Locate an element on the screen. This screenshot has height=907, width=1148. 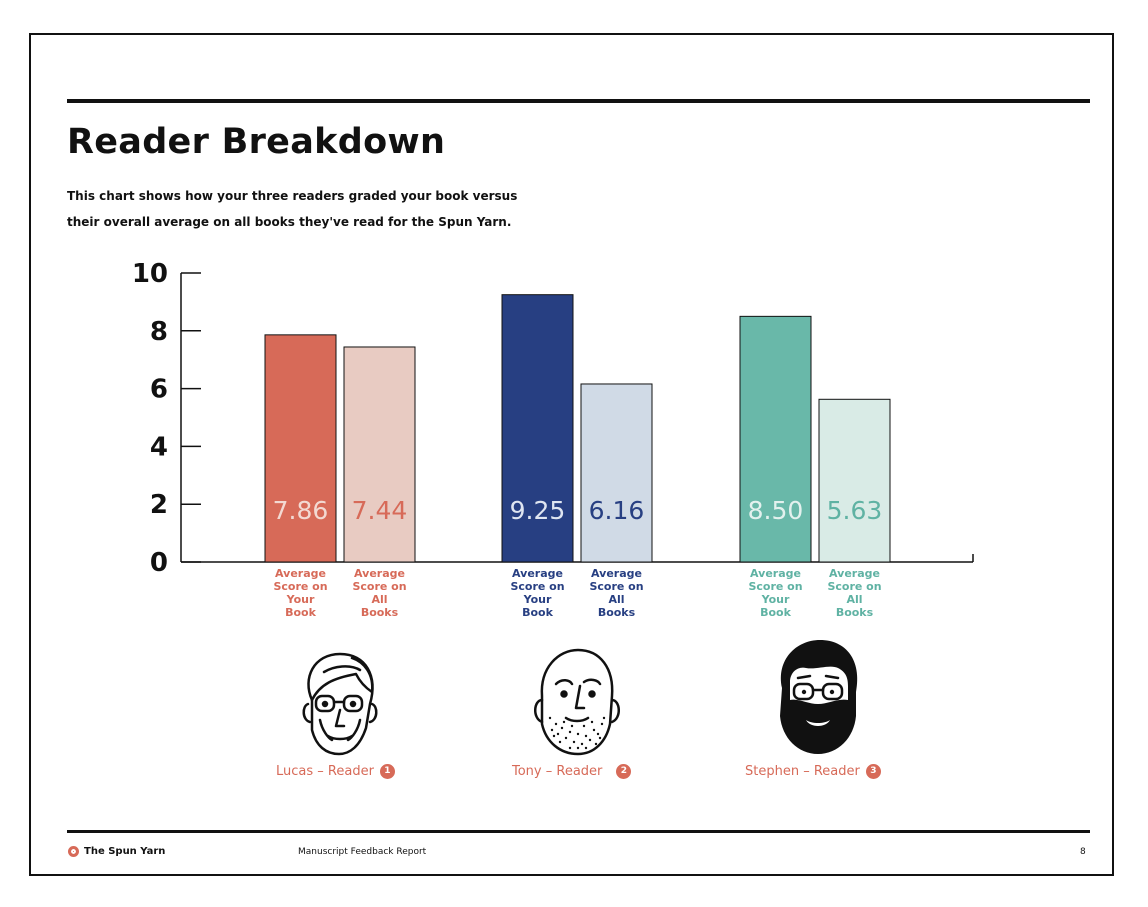
bar-value-label: 5.63 is located at coordinates (855, 510).